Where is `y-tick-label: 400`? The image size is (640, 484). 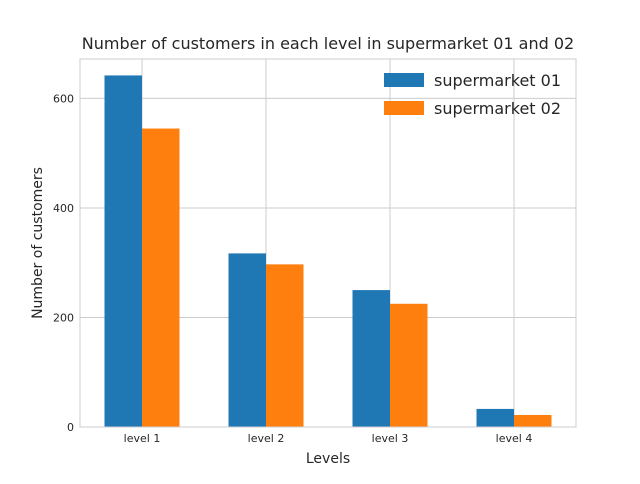 y-tick-label: 400 is located at coordinates (63, 208).